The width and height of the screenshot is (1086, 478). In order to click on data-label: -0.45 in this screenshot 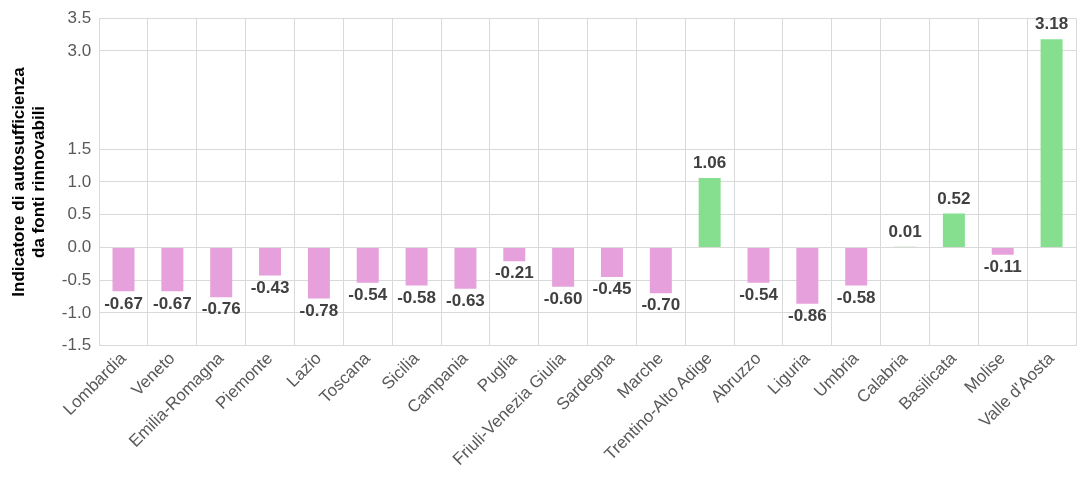, I will do `click(612, 289)`.